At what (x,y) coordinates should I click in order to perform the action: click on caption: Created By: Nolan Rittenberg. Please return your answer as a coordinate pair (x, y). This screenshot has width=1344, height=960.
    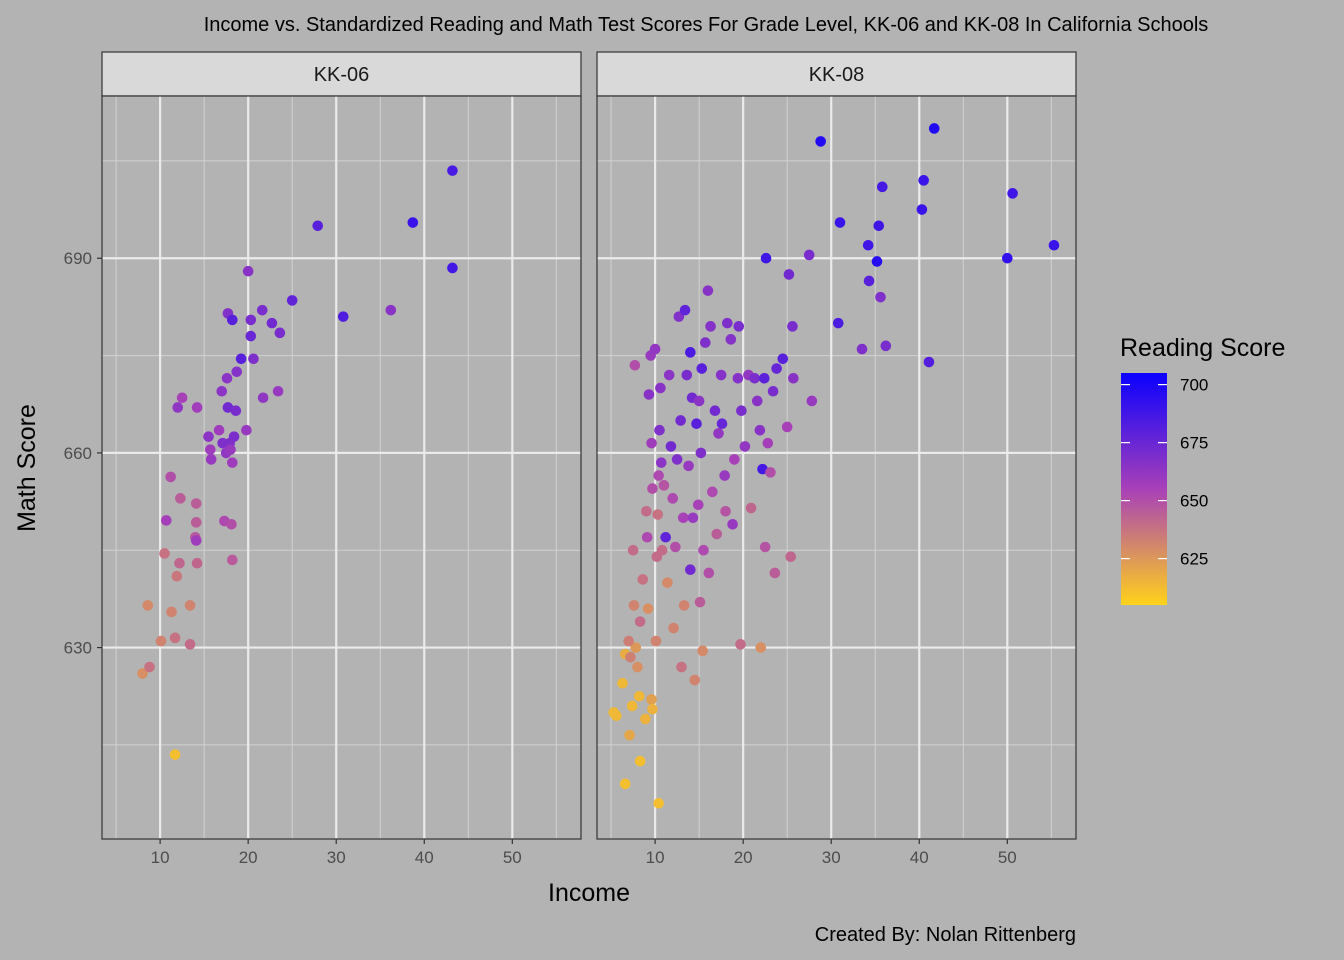
    Looking at the image, I should click on (945, 935).